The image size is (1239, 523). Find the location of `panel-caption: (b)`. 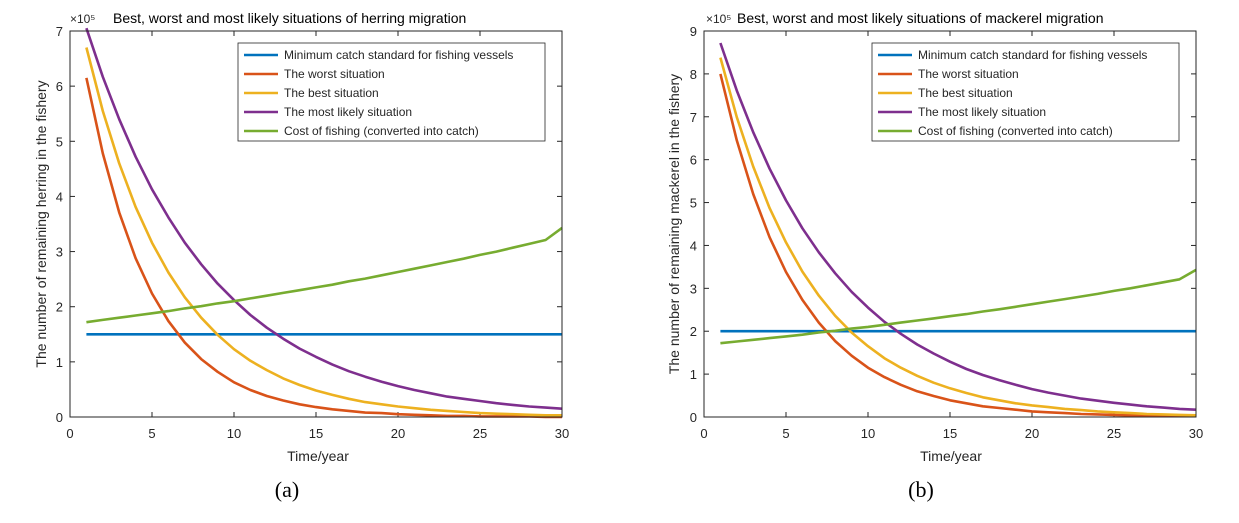

panel-caption: (b) is located at coordinates (921, 489).